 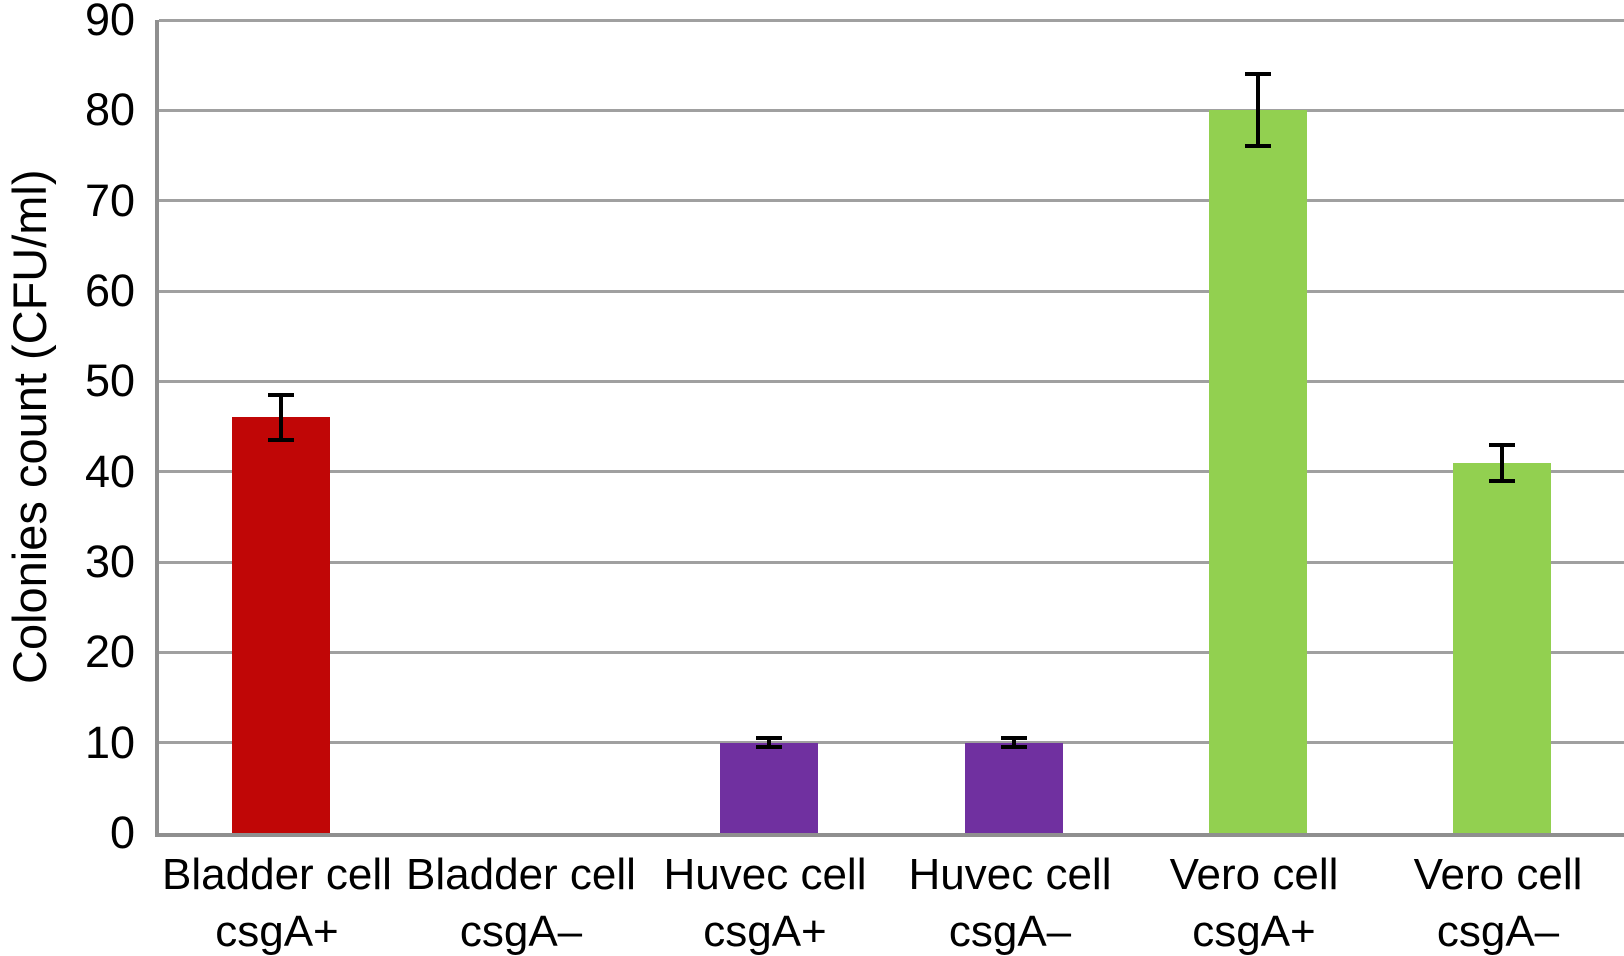 What do you see at coordinates (109, 22) in the screenshot?
I see `y-tick-label: 90` at bounding box center [109, 22].